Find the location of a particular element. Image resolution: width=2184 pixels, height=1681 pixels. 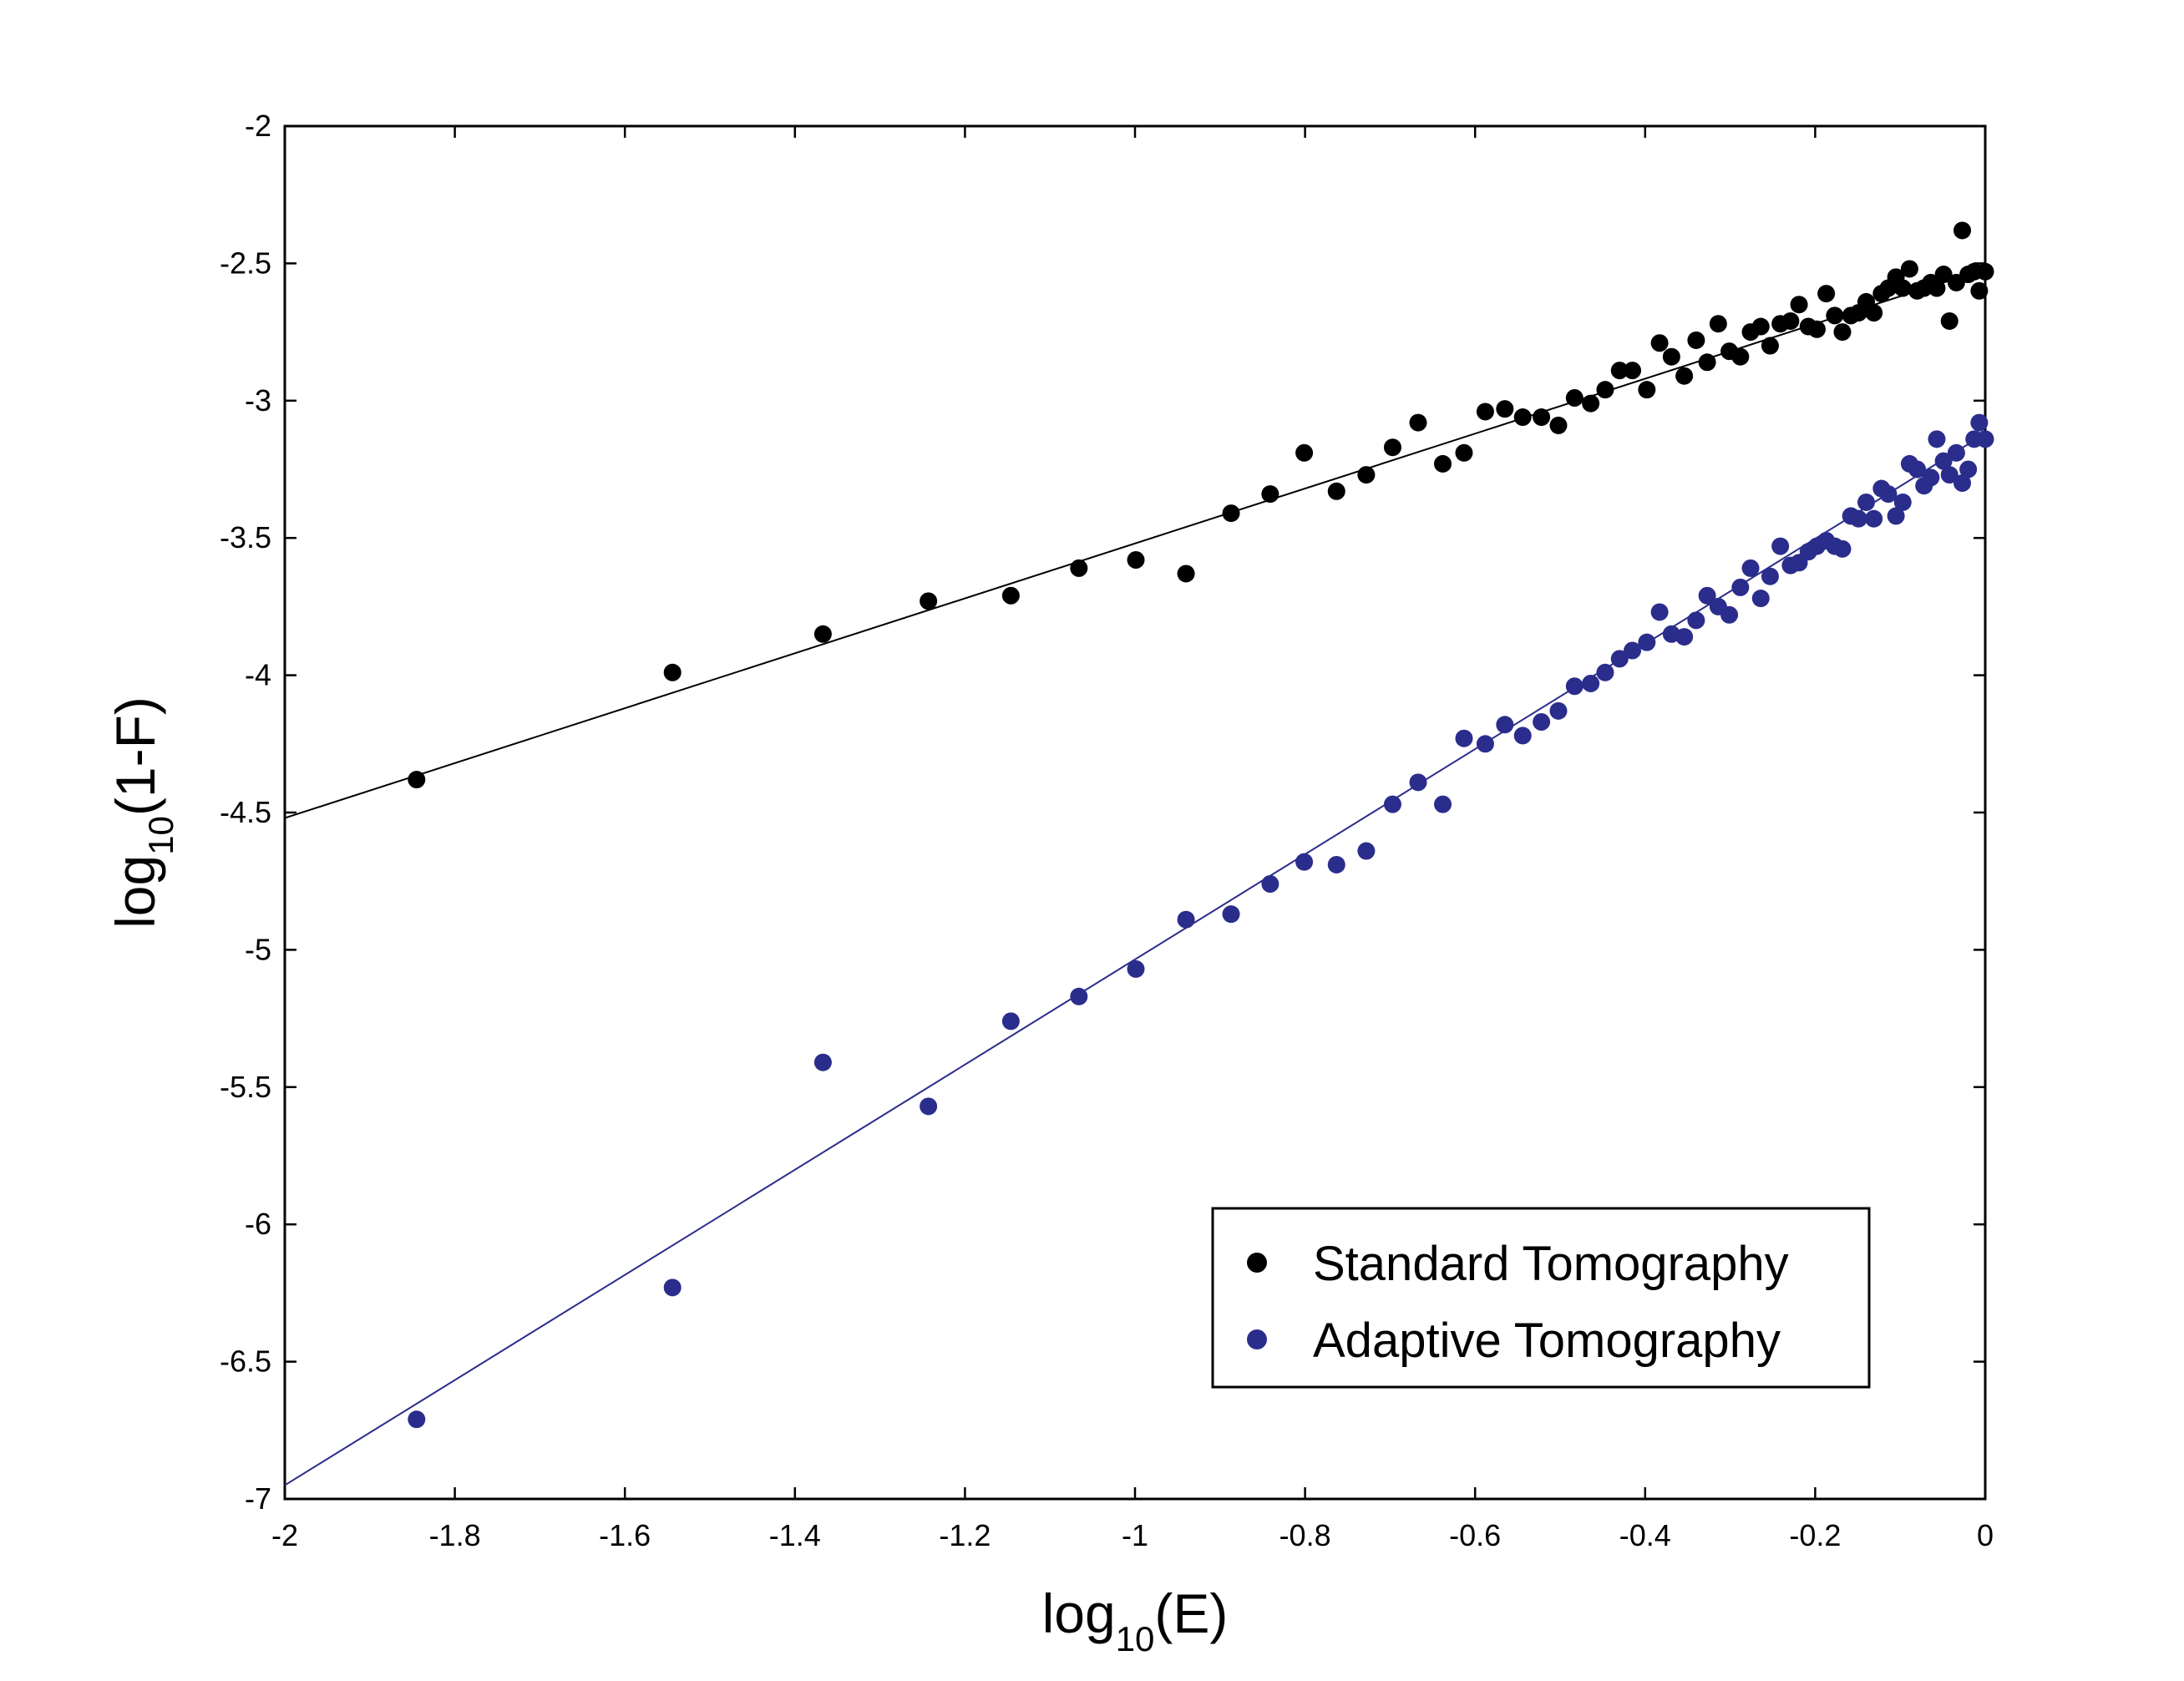

y-tick-label: -2.5 is located at coordinates (245, 263).